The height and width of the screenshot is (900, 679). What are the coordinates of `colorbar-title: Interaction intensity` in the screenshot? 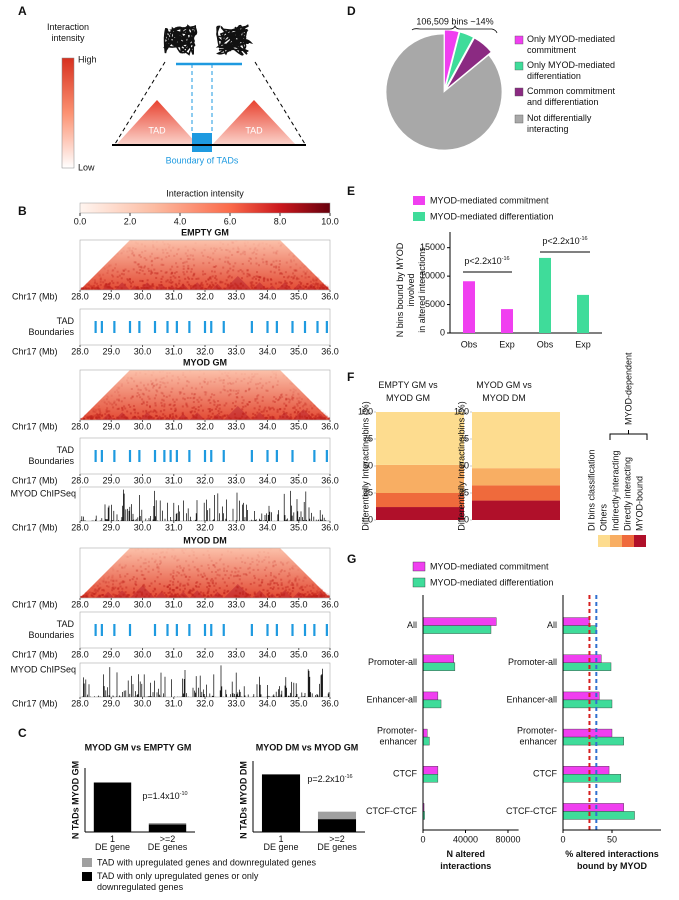 It's located at (68, 32).